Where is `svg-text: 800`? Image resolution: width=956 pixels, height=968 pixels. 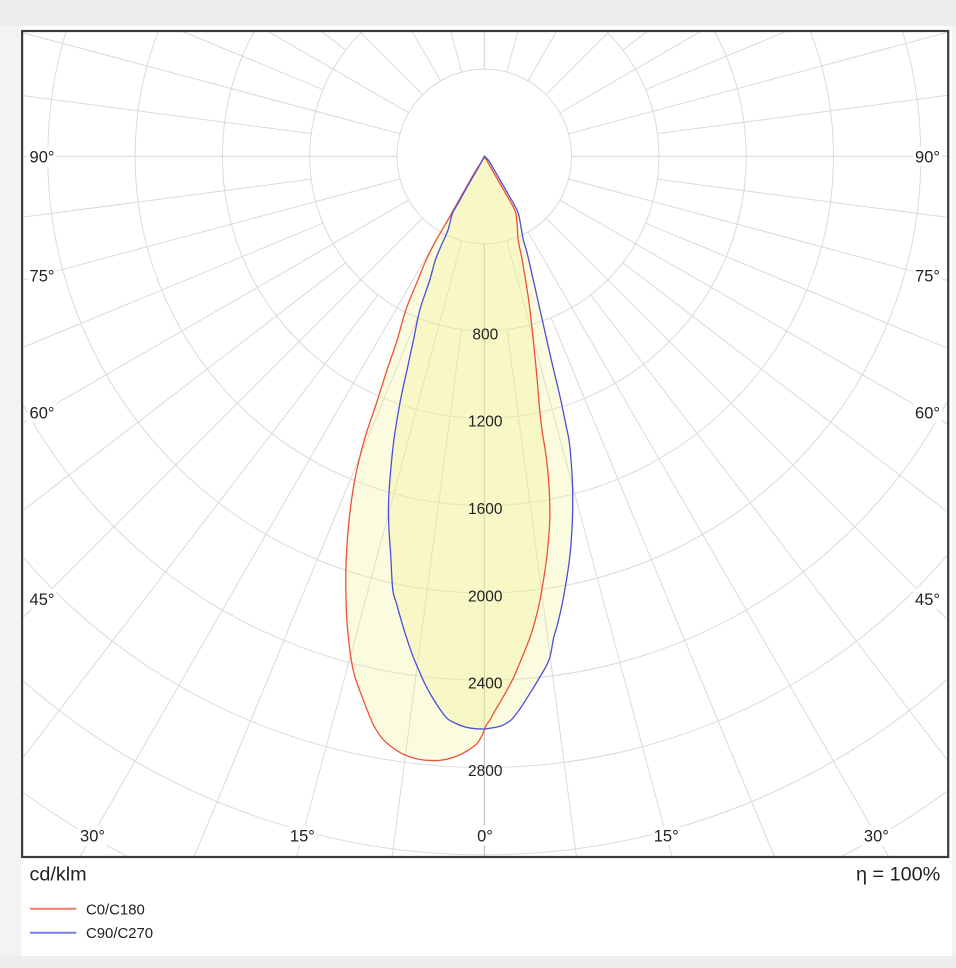
svg-text: 800 is located at coordinates (485, 334).